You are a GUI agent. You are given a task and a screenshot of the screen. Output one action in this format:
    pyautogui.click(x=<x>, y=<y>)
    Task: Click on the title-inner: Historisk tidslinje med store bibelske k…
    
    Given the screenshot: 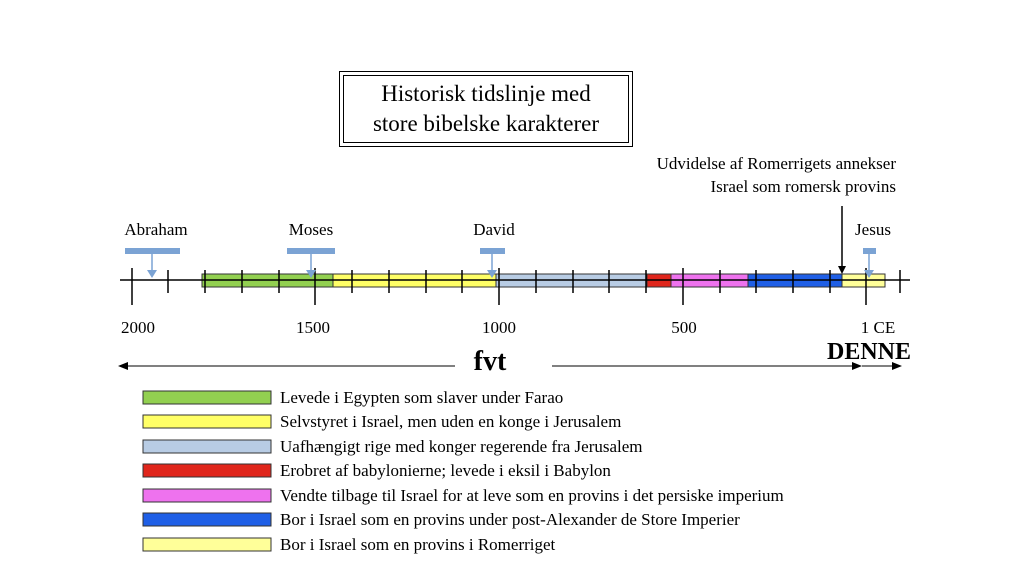 What is the action you would take?
    pyautogui.click(x=486, y=109)
    